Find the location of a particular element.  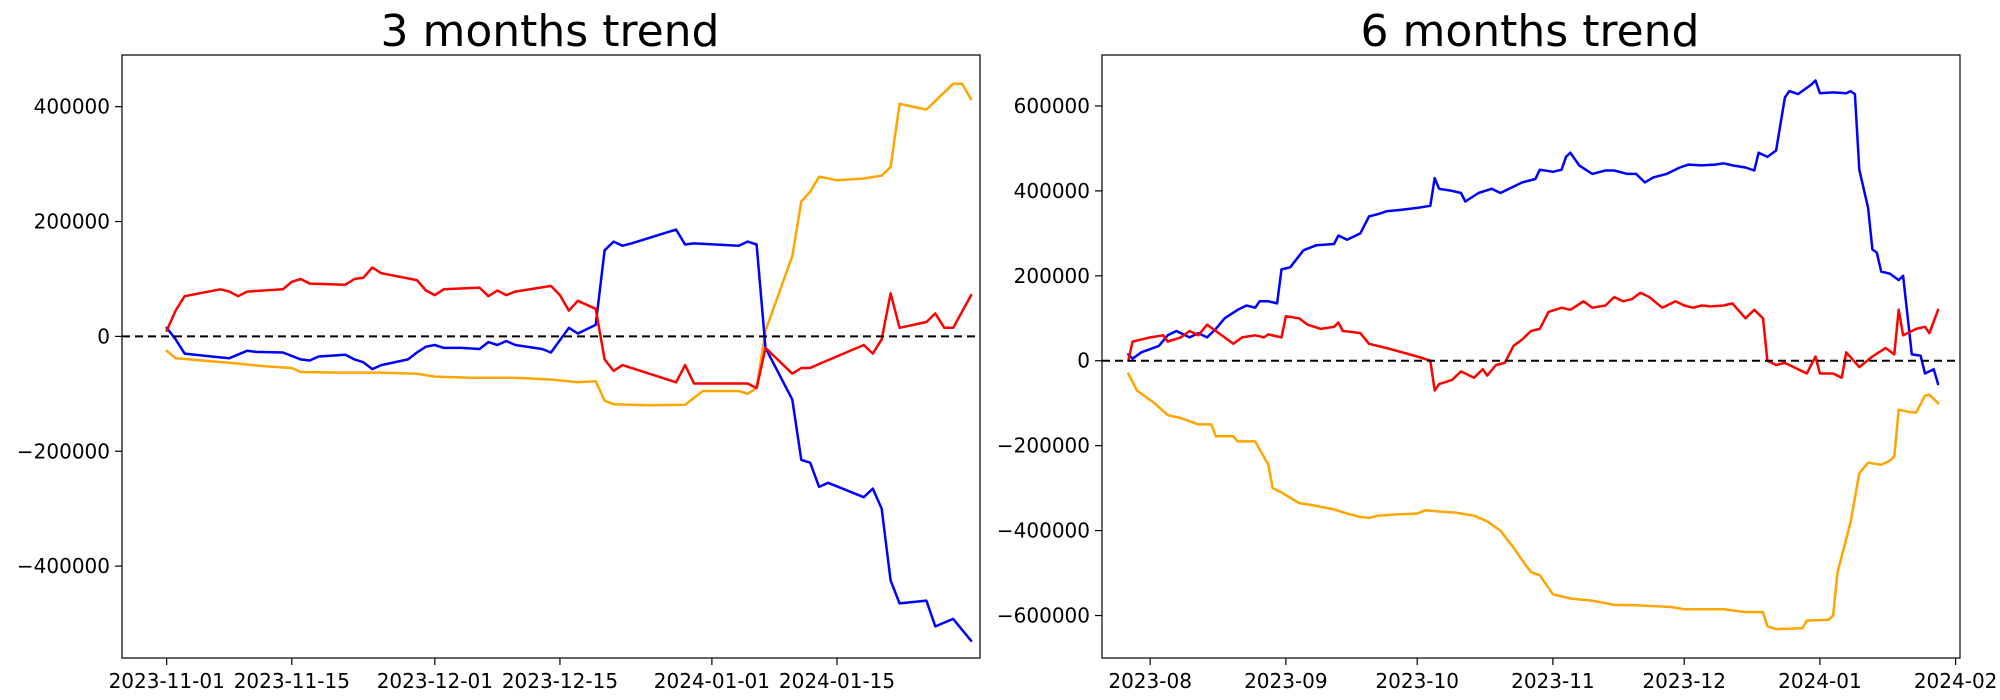

x-tick-label: 2023-12-15 is located at coordinates (560, 681).